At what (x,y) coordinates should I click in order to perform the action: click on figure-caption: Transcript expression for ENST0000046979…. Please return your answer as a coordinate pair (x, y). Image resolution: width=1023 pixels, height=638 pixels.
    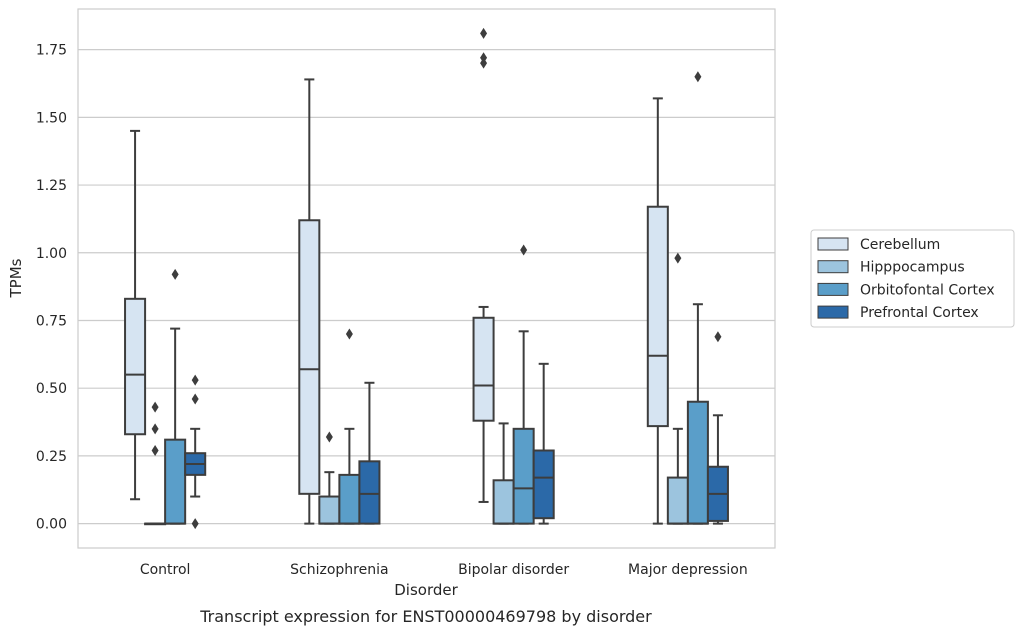
    Looking at the image, I should click on (425, 616).